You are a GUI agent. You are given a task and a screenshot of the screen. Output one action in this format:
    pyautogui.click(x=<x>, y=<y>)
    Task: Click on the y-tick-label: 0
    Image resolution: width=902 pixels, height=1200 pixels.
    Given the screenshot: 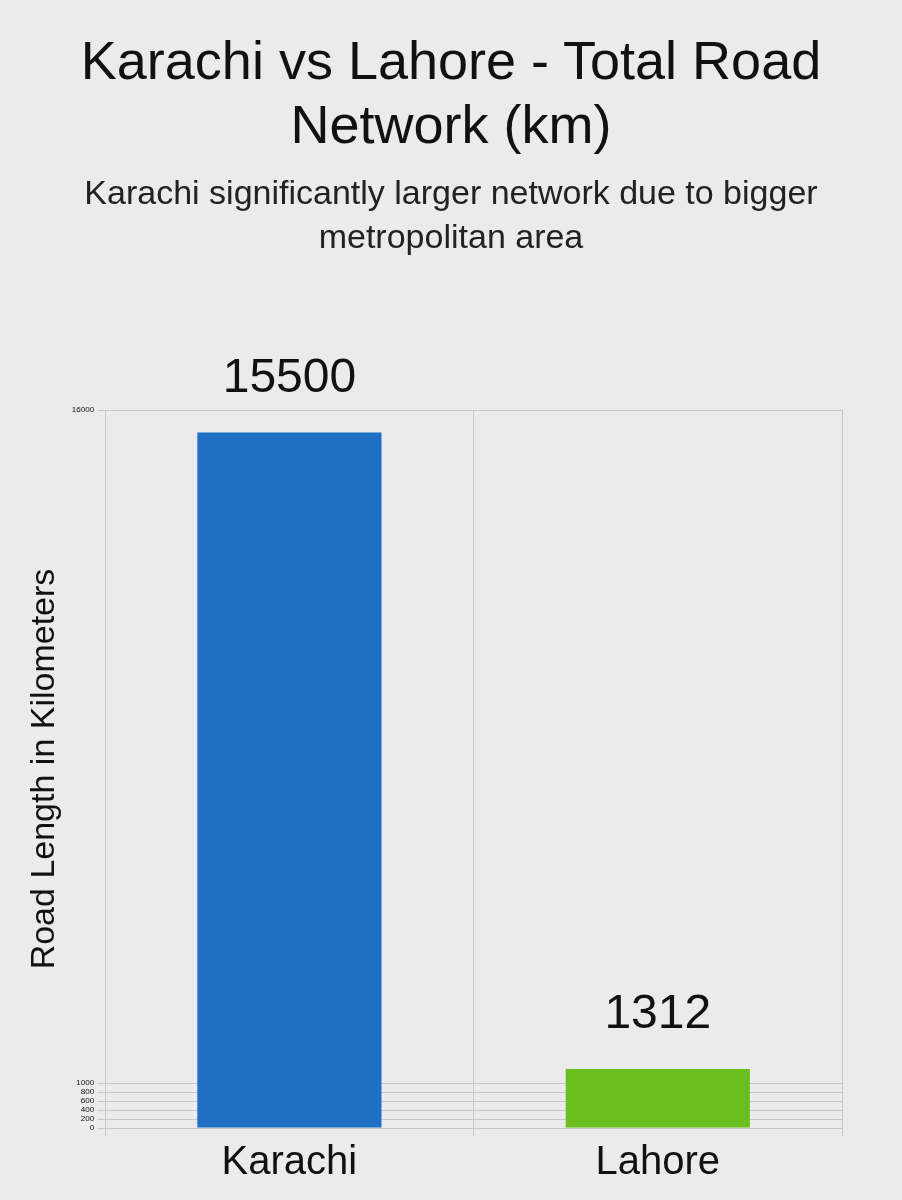 What is the action you would take?
    pyautogui.click(x=92, y=1128)
    